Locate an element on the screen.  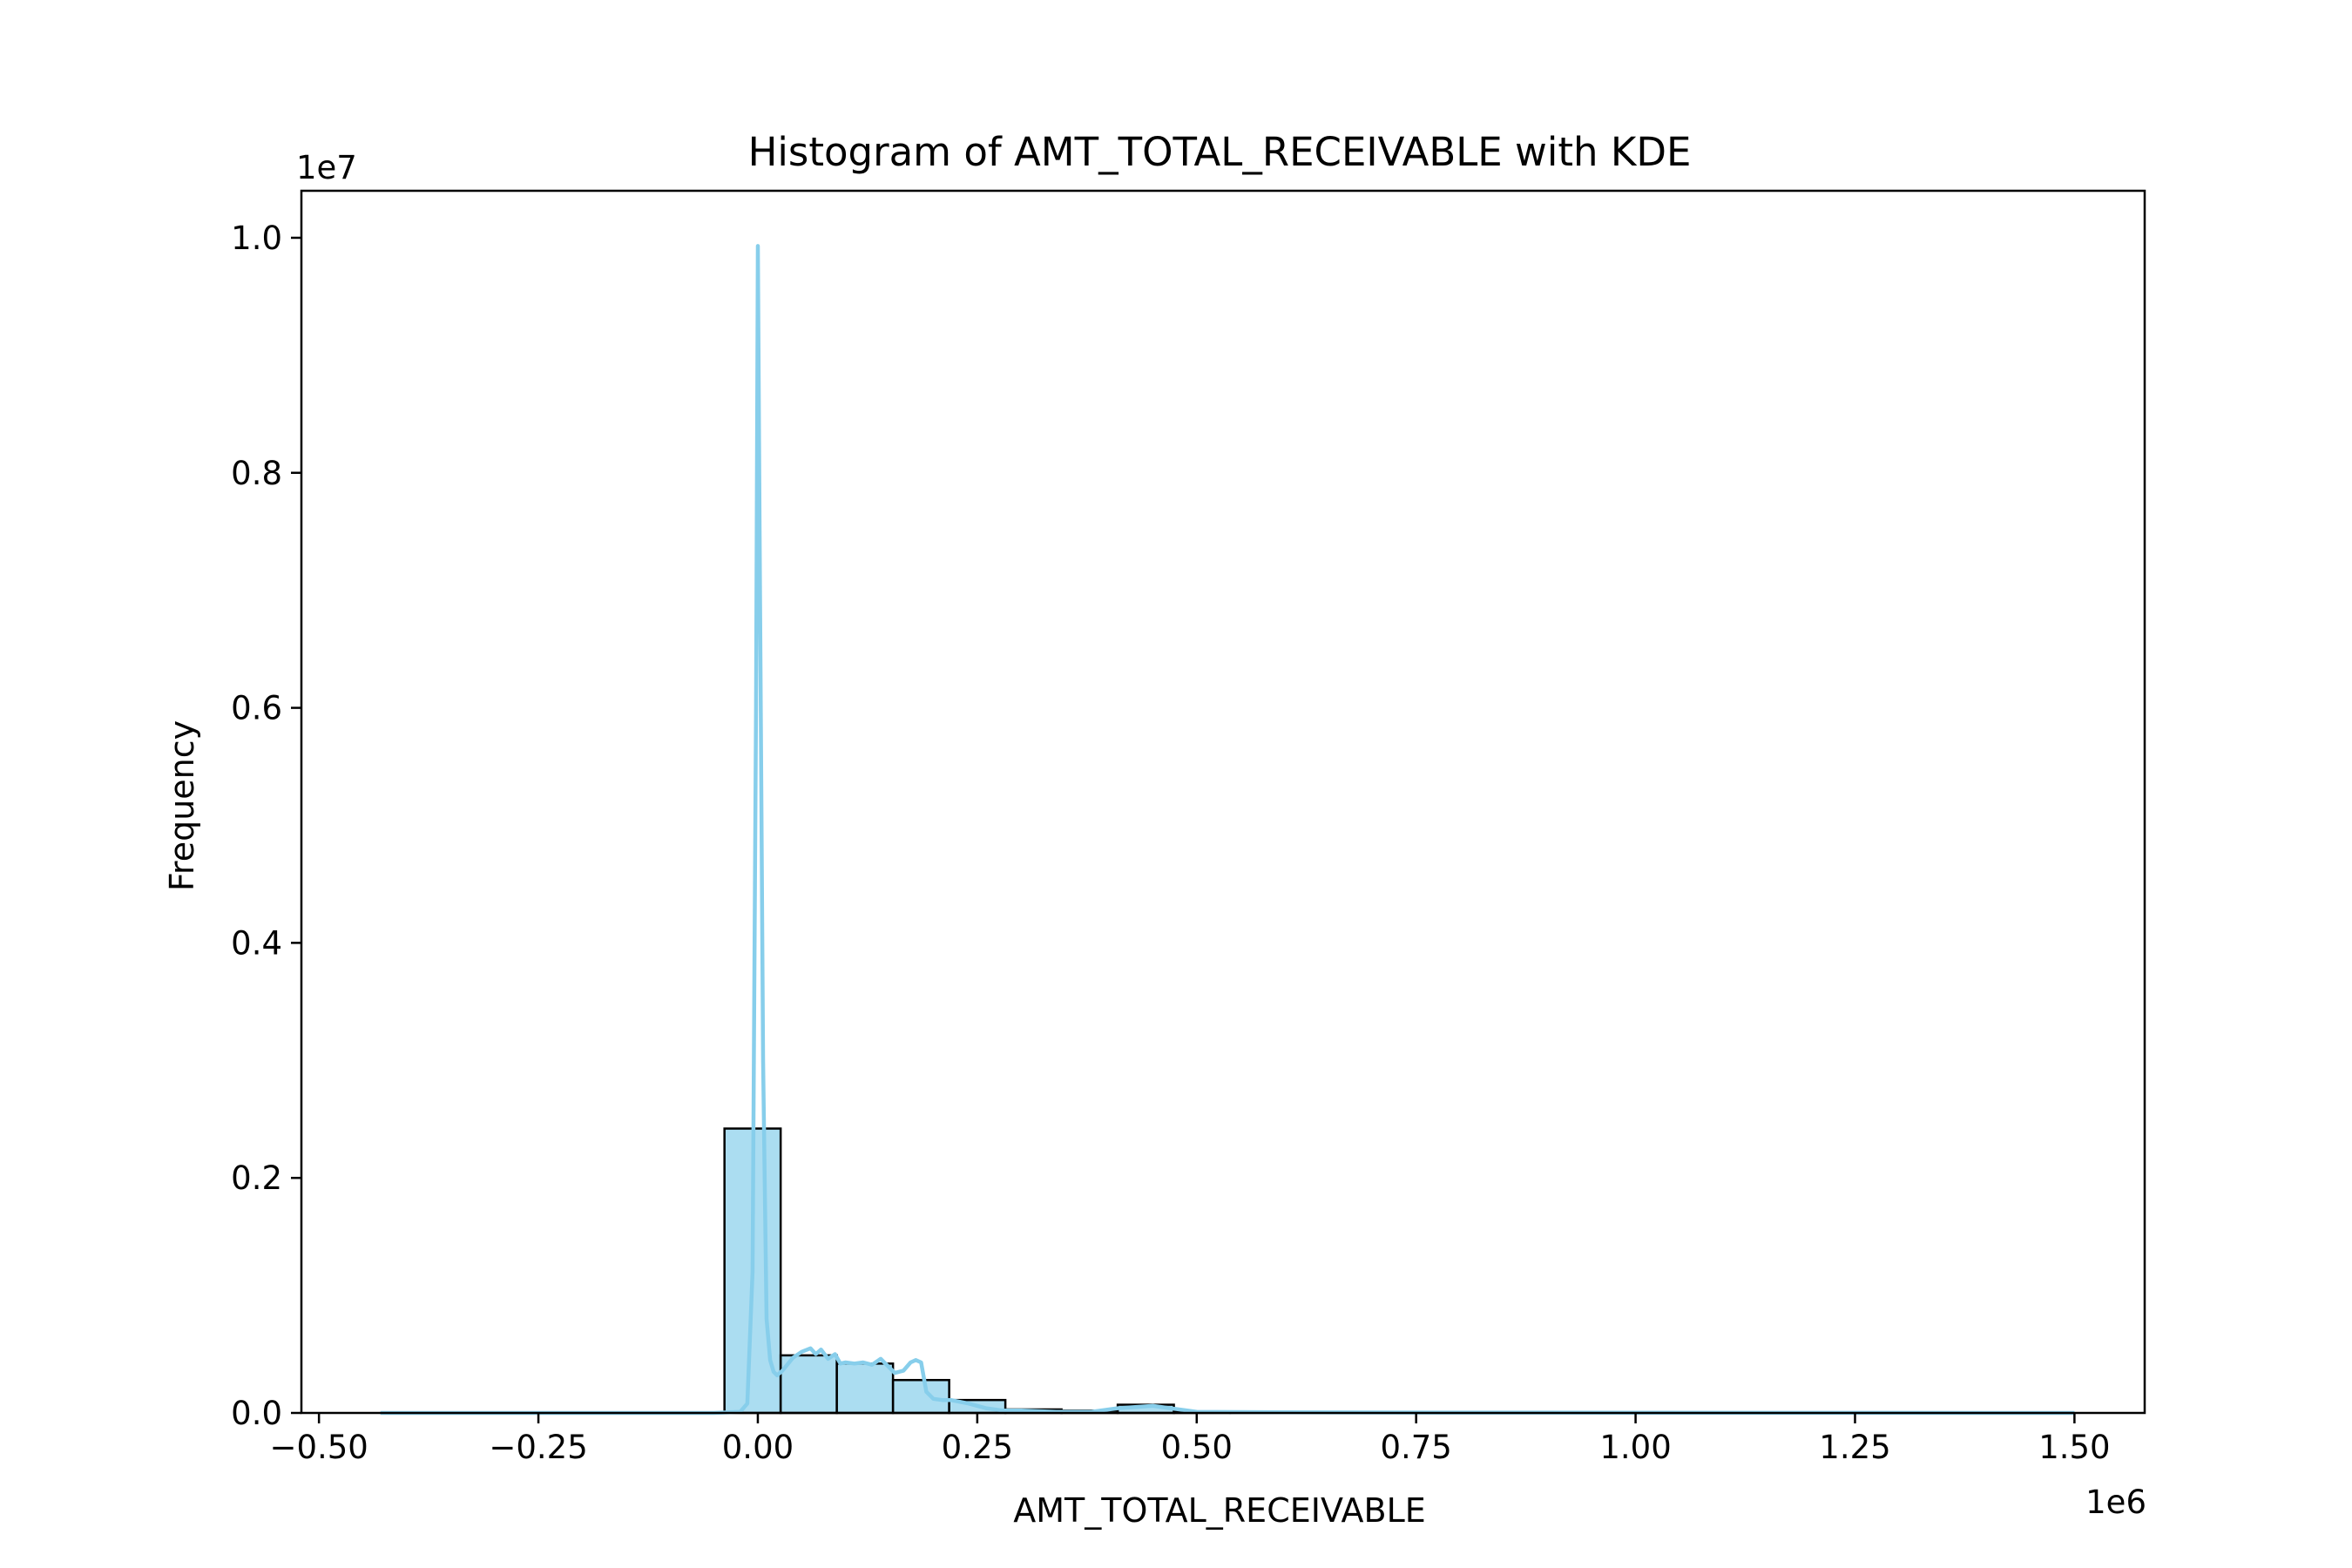
x-tick-label-4: 0.50 is located at coordinates (1197, 1447).